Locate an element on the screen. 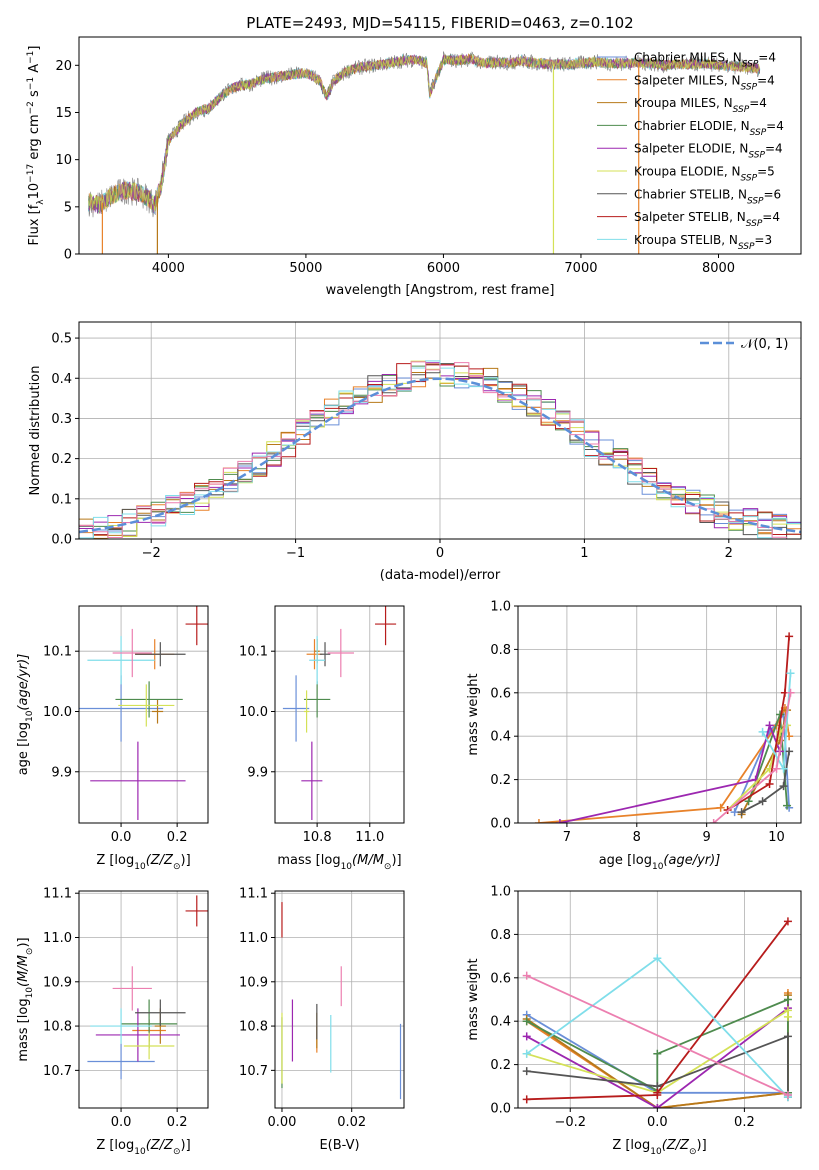 The image size is (819, 1170). x-axis-label: E(B-V) is located at coordinates (339, 1145).